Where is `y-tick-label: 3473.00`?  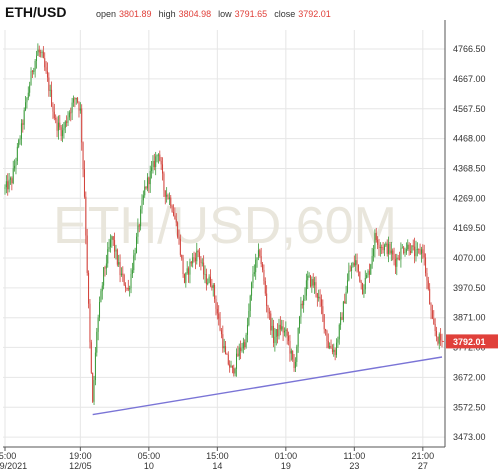
y-tick-label: 3473.00 is located at coordinates (469, 437).